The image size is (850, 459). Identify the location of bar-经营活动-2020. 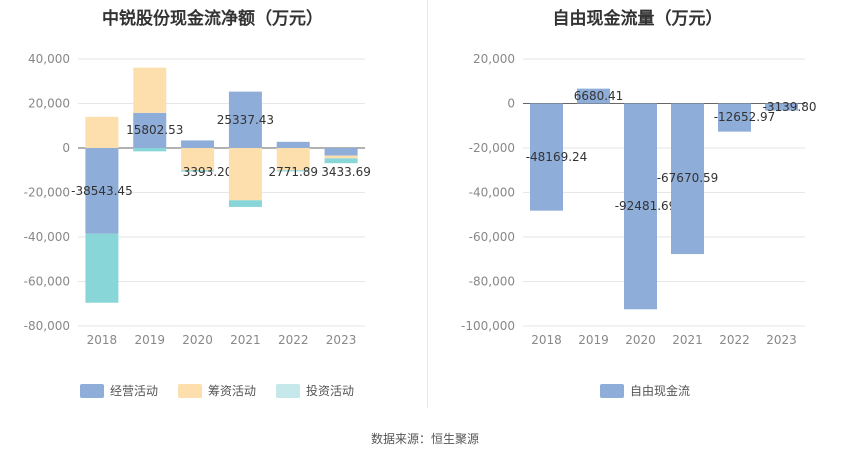
(198, 144).